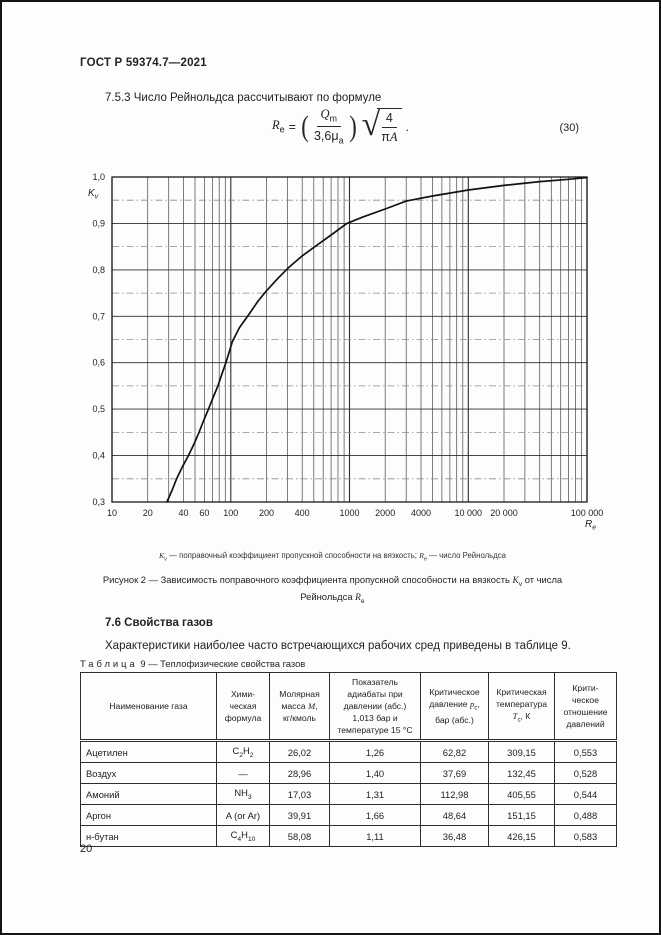 The height and width of the screenshot is (935, 661). What do you see at coordinates (148, 513) in the screenshot?
I see `x-tick-label: 20` at bounding box center [148, 513].